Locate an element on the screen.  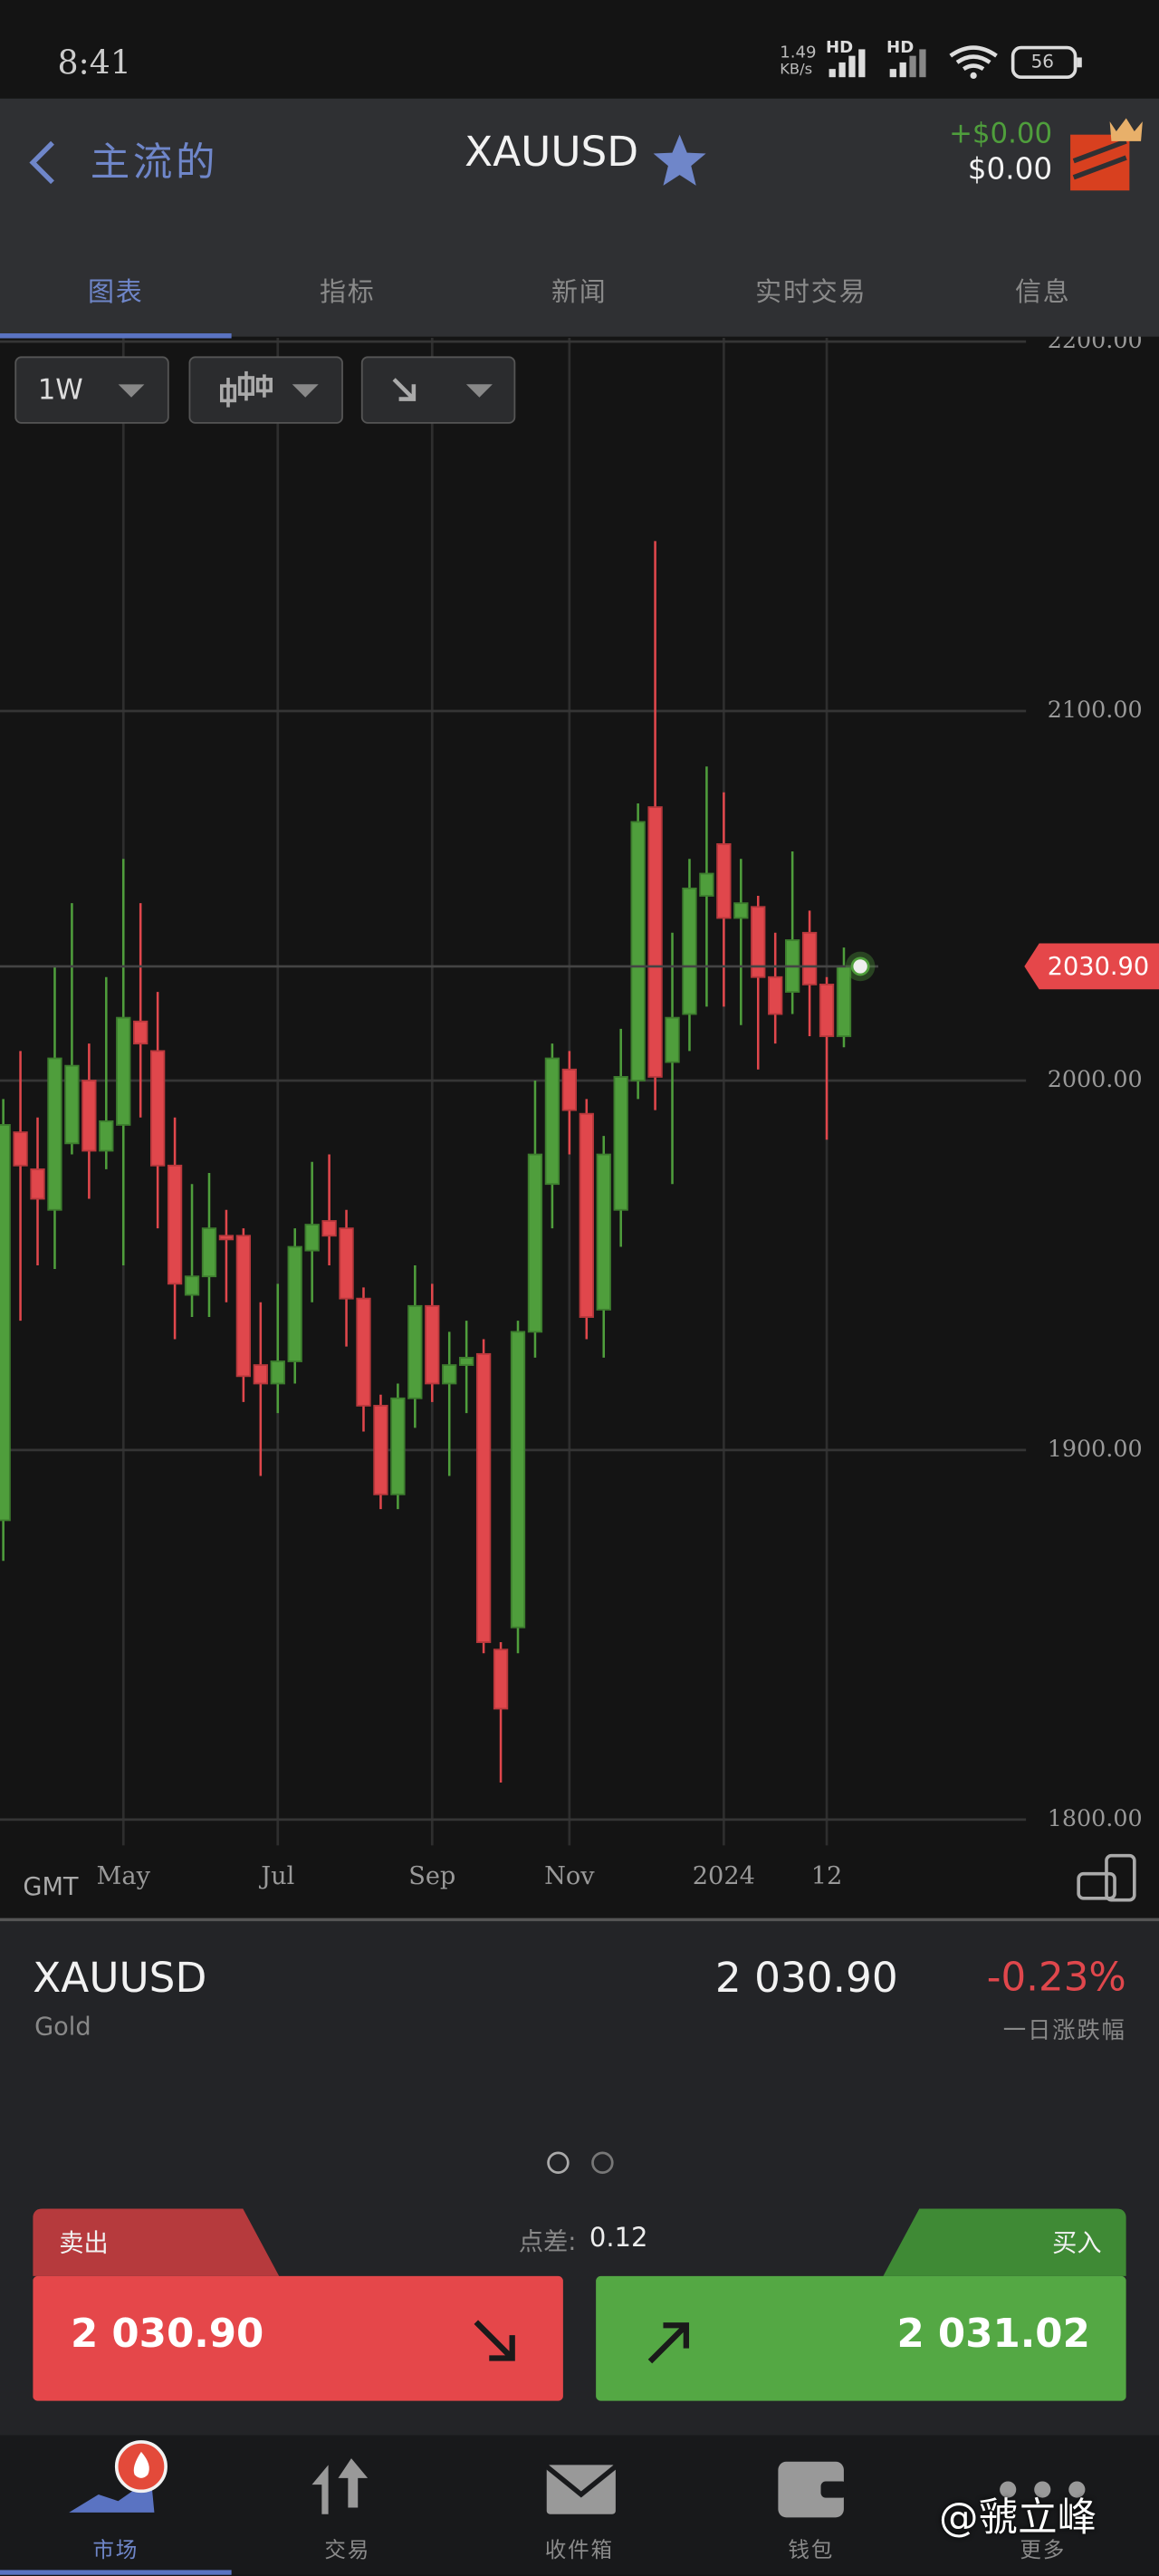
nav-icons is located at coordinates (577, 2479).